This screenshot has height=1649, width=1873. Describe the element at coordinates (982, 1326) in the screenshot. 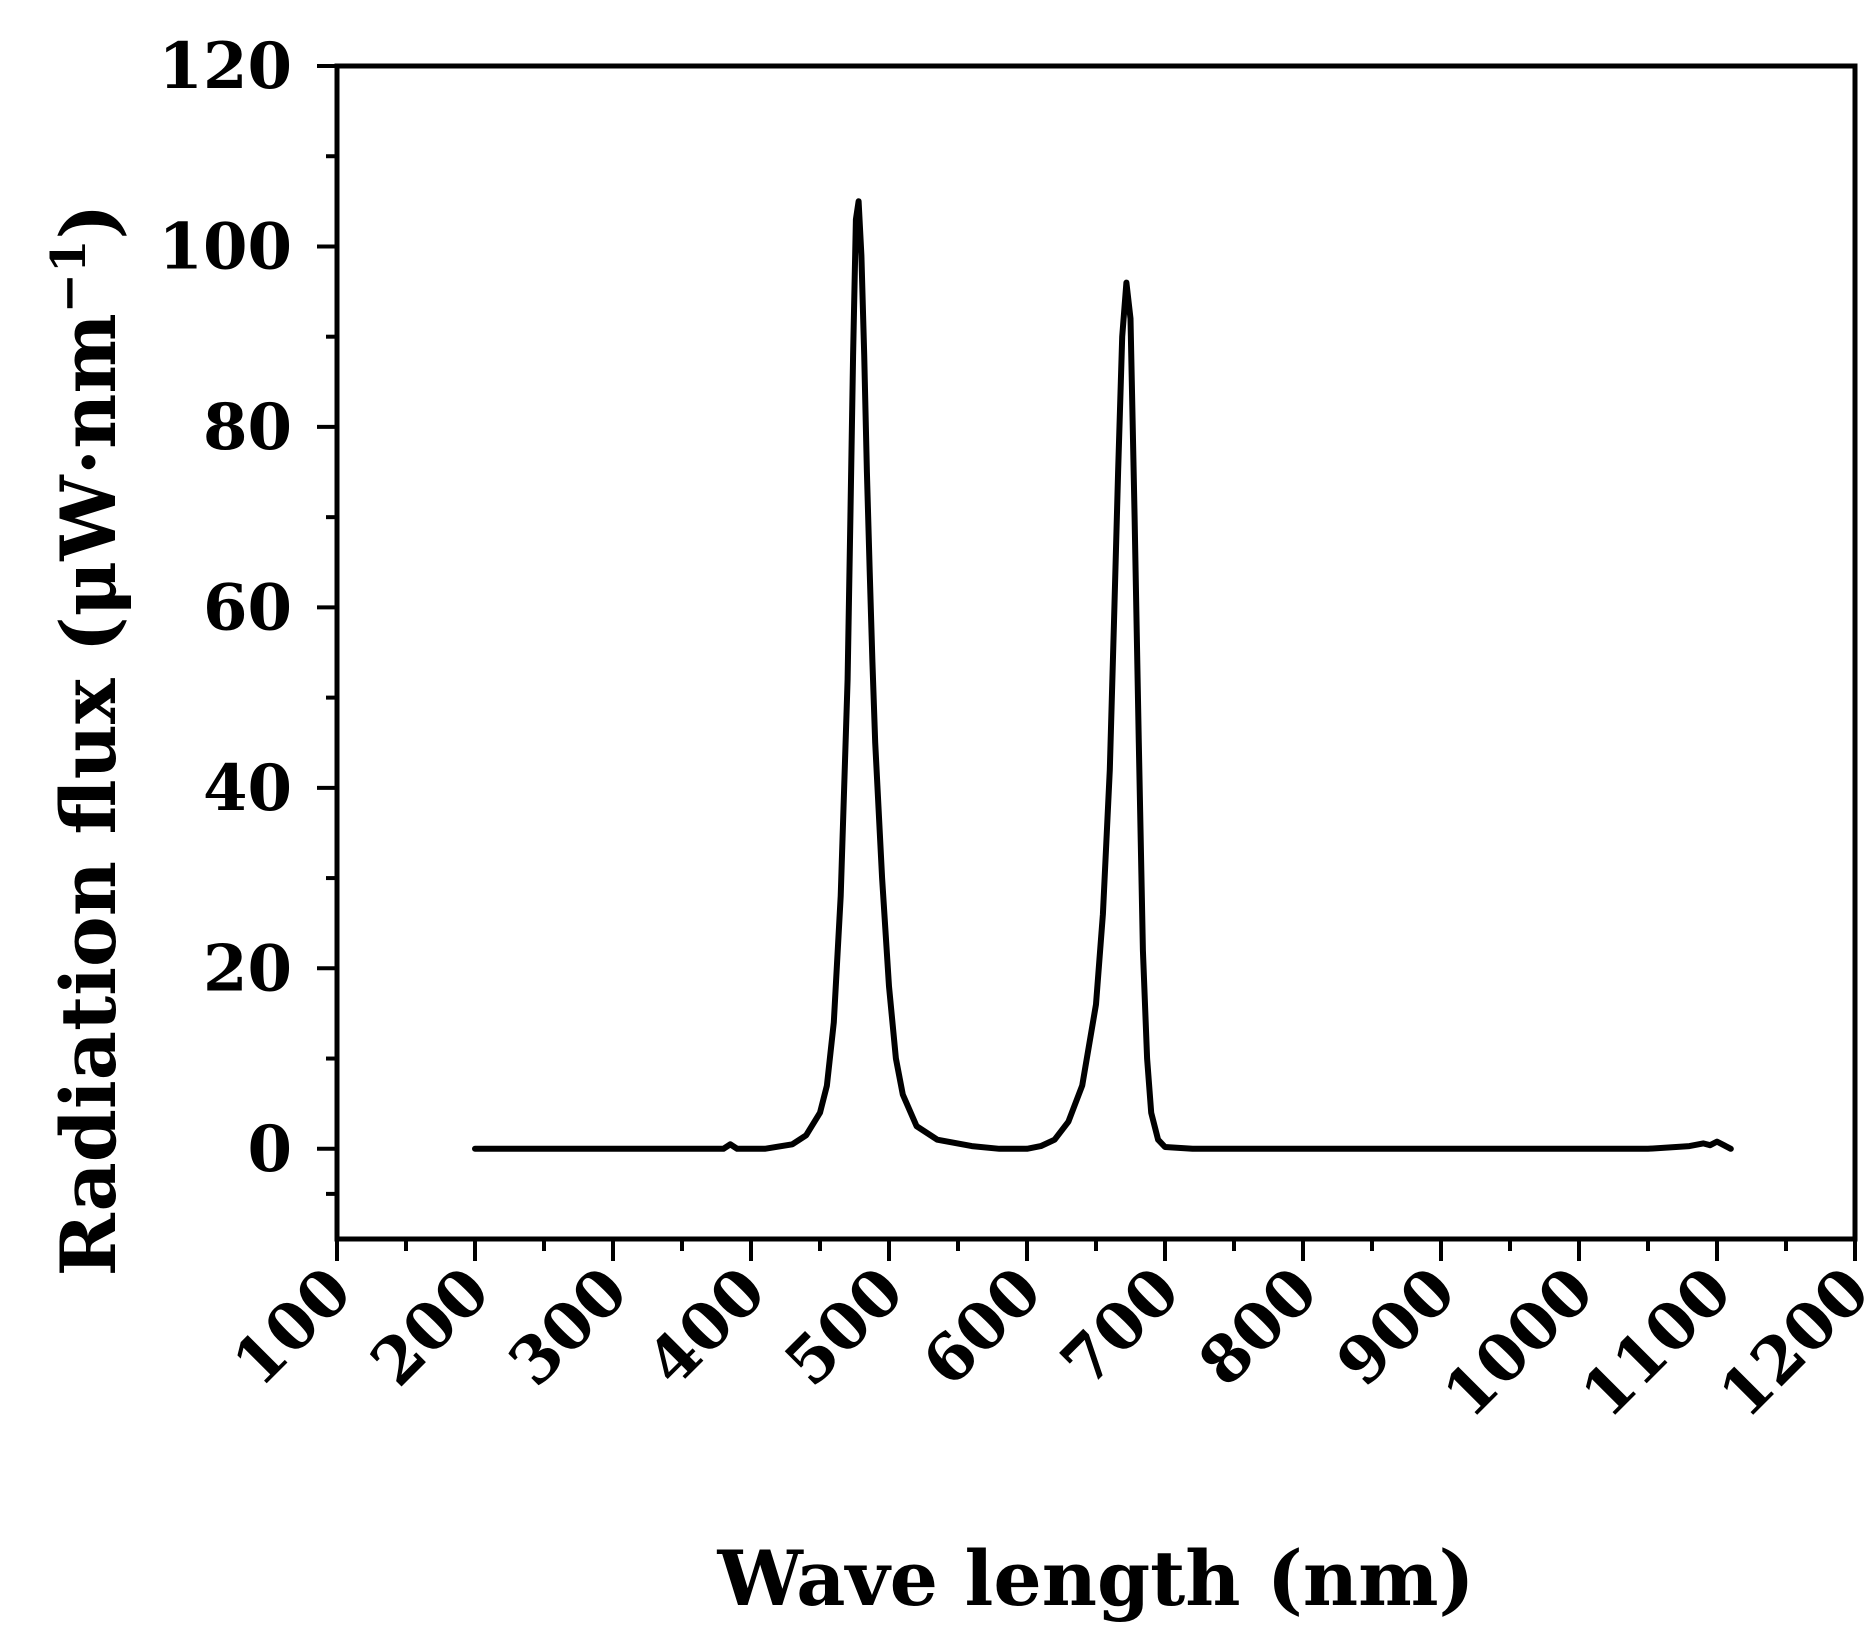

I see `x-tick-label: 600` at that location.